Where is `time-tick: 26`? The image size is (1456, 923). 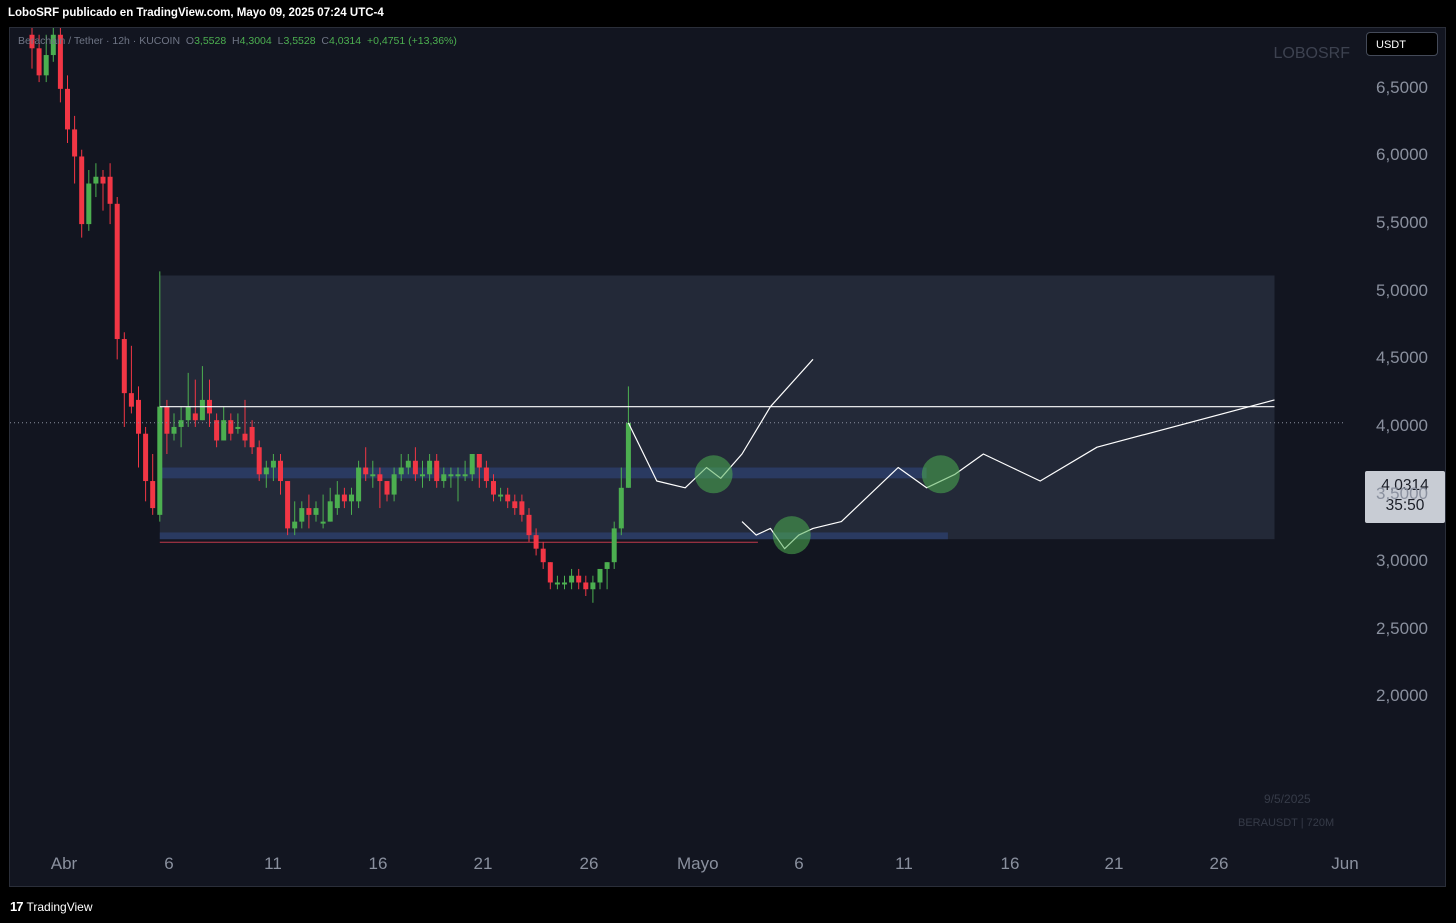
time-tick: 26 is located at coordinates (589, 863).